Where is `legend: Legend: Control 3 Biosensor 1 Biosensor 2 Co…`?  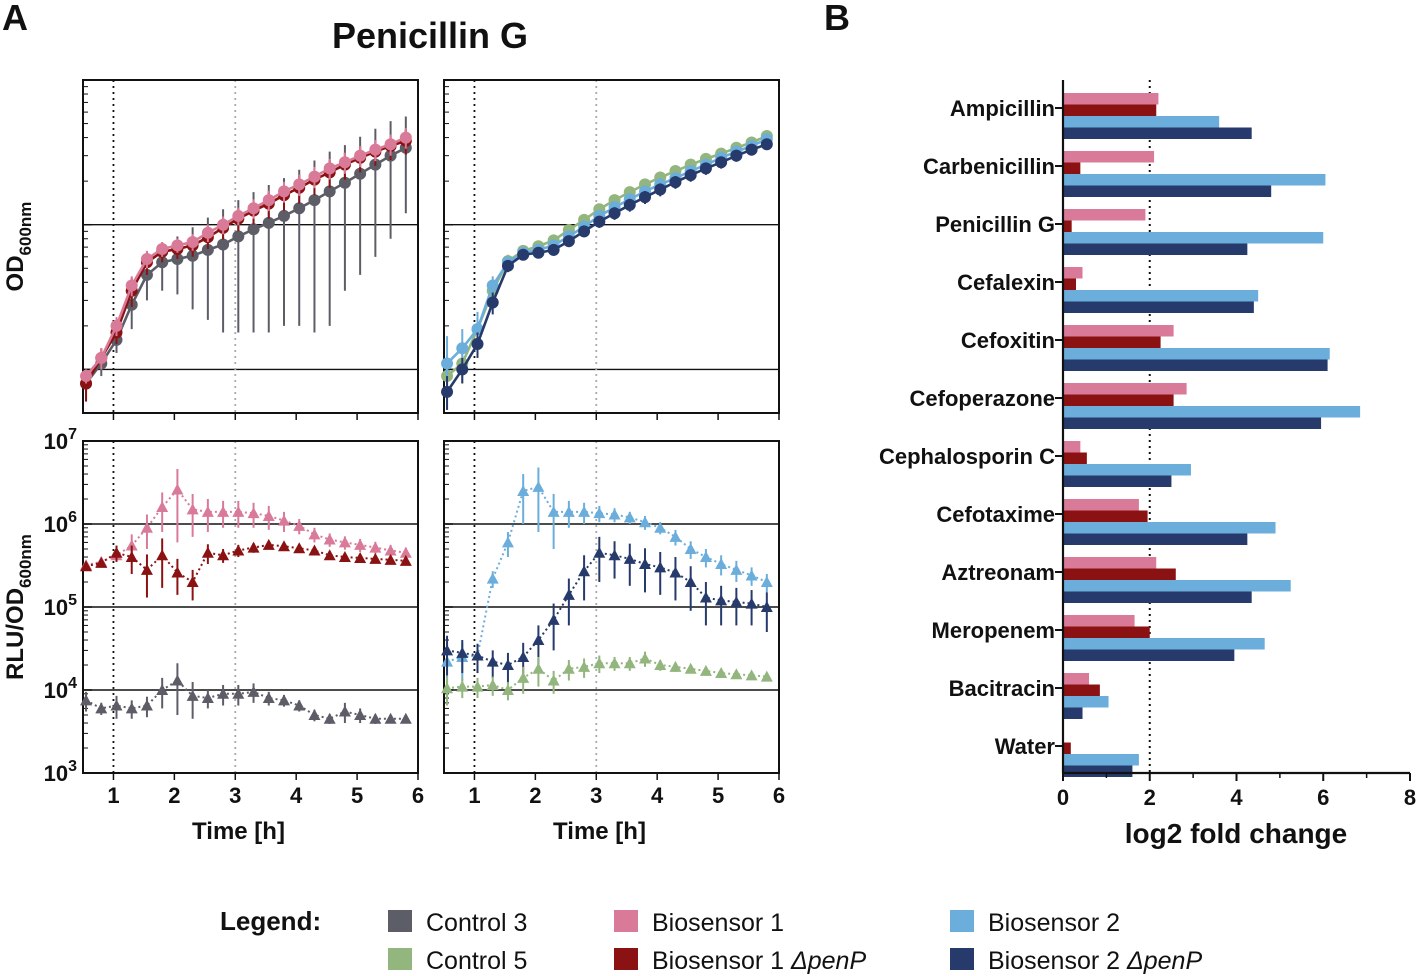 legend: Legend: Control 3 Biosensor 1 Biosensor 2 Co… is located at coordinates (711, 940).